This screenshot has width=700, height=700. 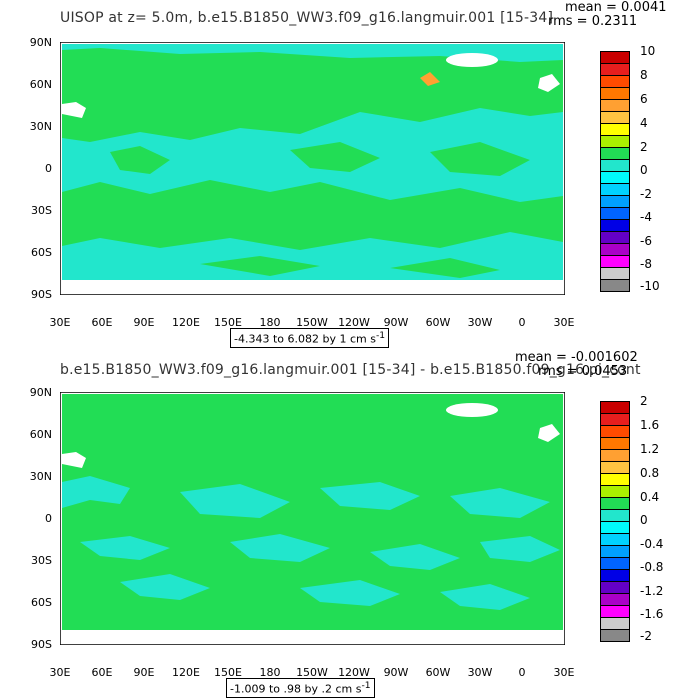 What do you see at coordinates (648, 51) in the screenshot?
I see `top-colorbar-label: 10` at bounding box center [648, 51].